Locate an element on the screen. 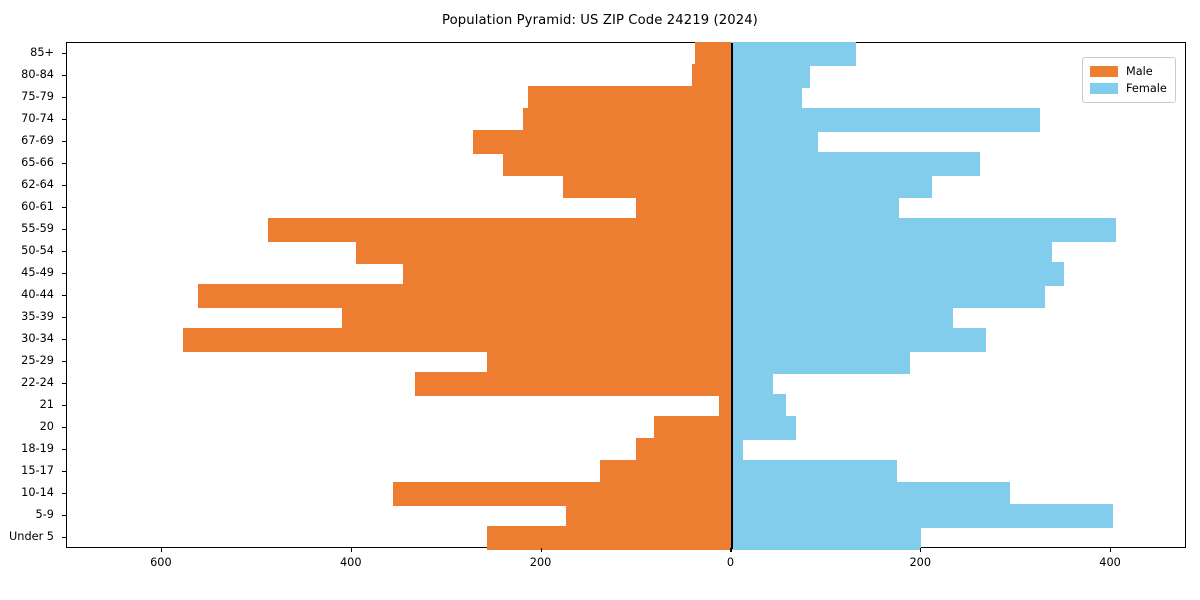 The image size is (1200, 600). y-axis-tick-label: Under 5 is located at coordinates (31, 536).